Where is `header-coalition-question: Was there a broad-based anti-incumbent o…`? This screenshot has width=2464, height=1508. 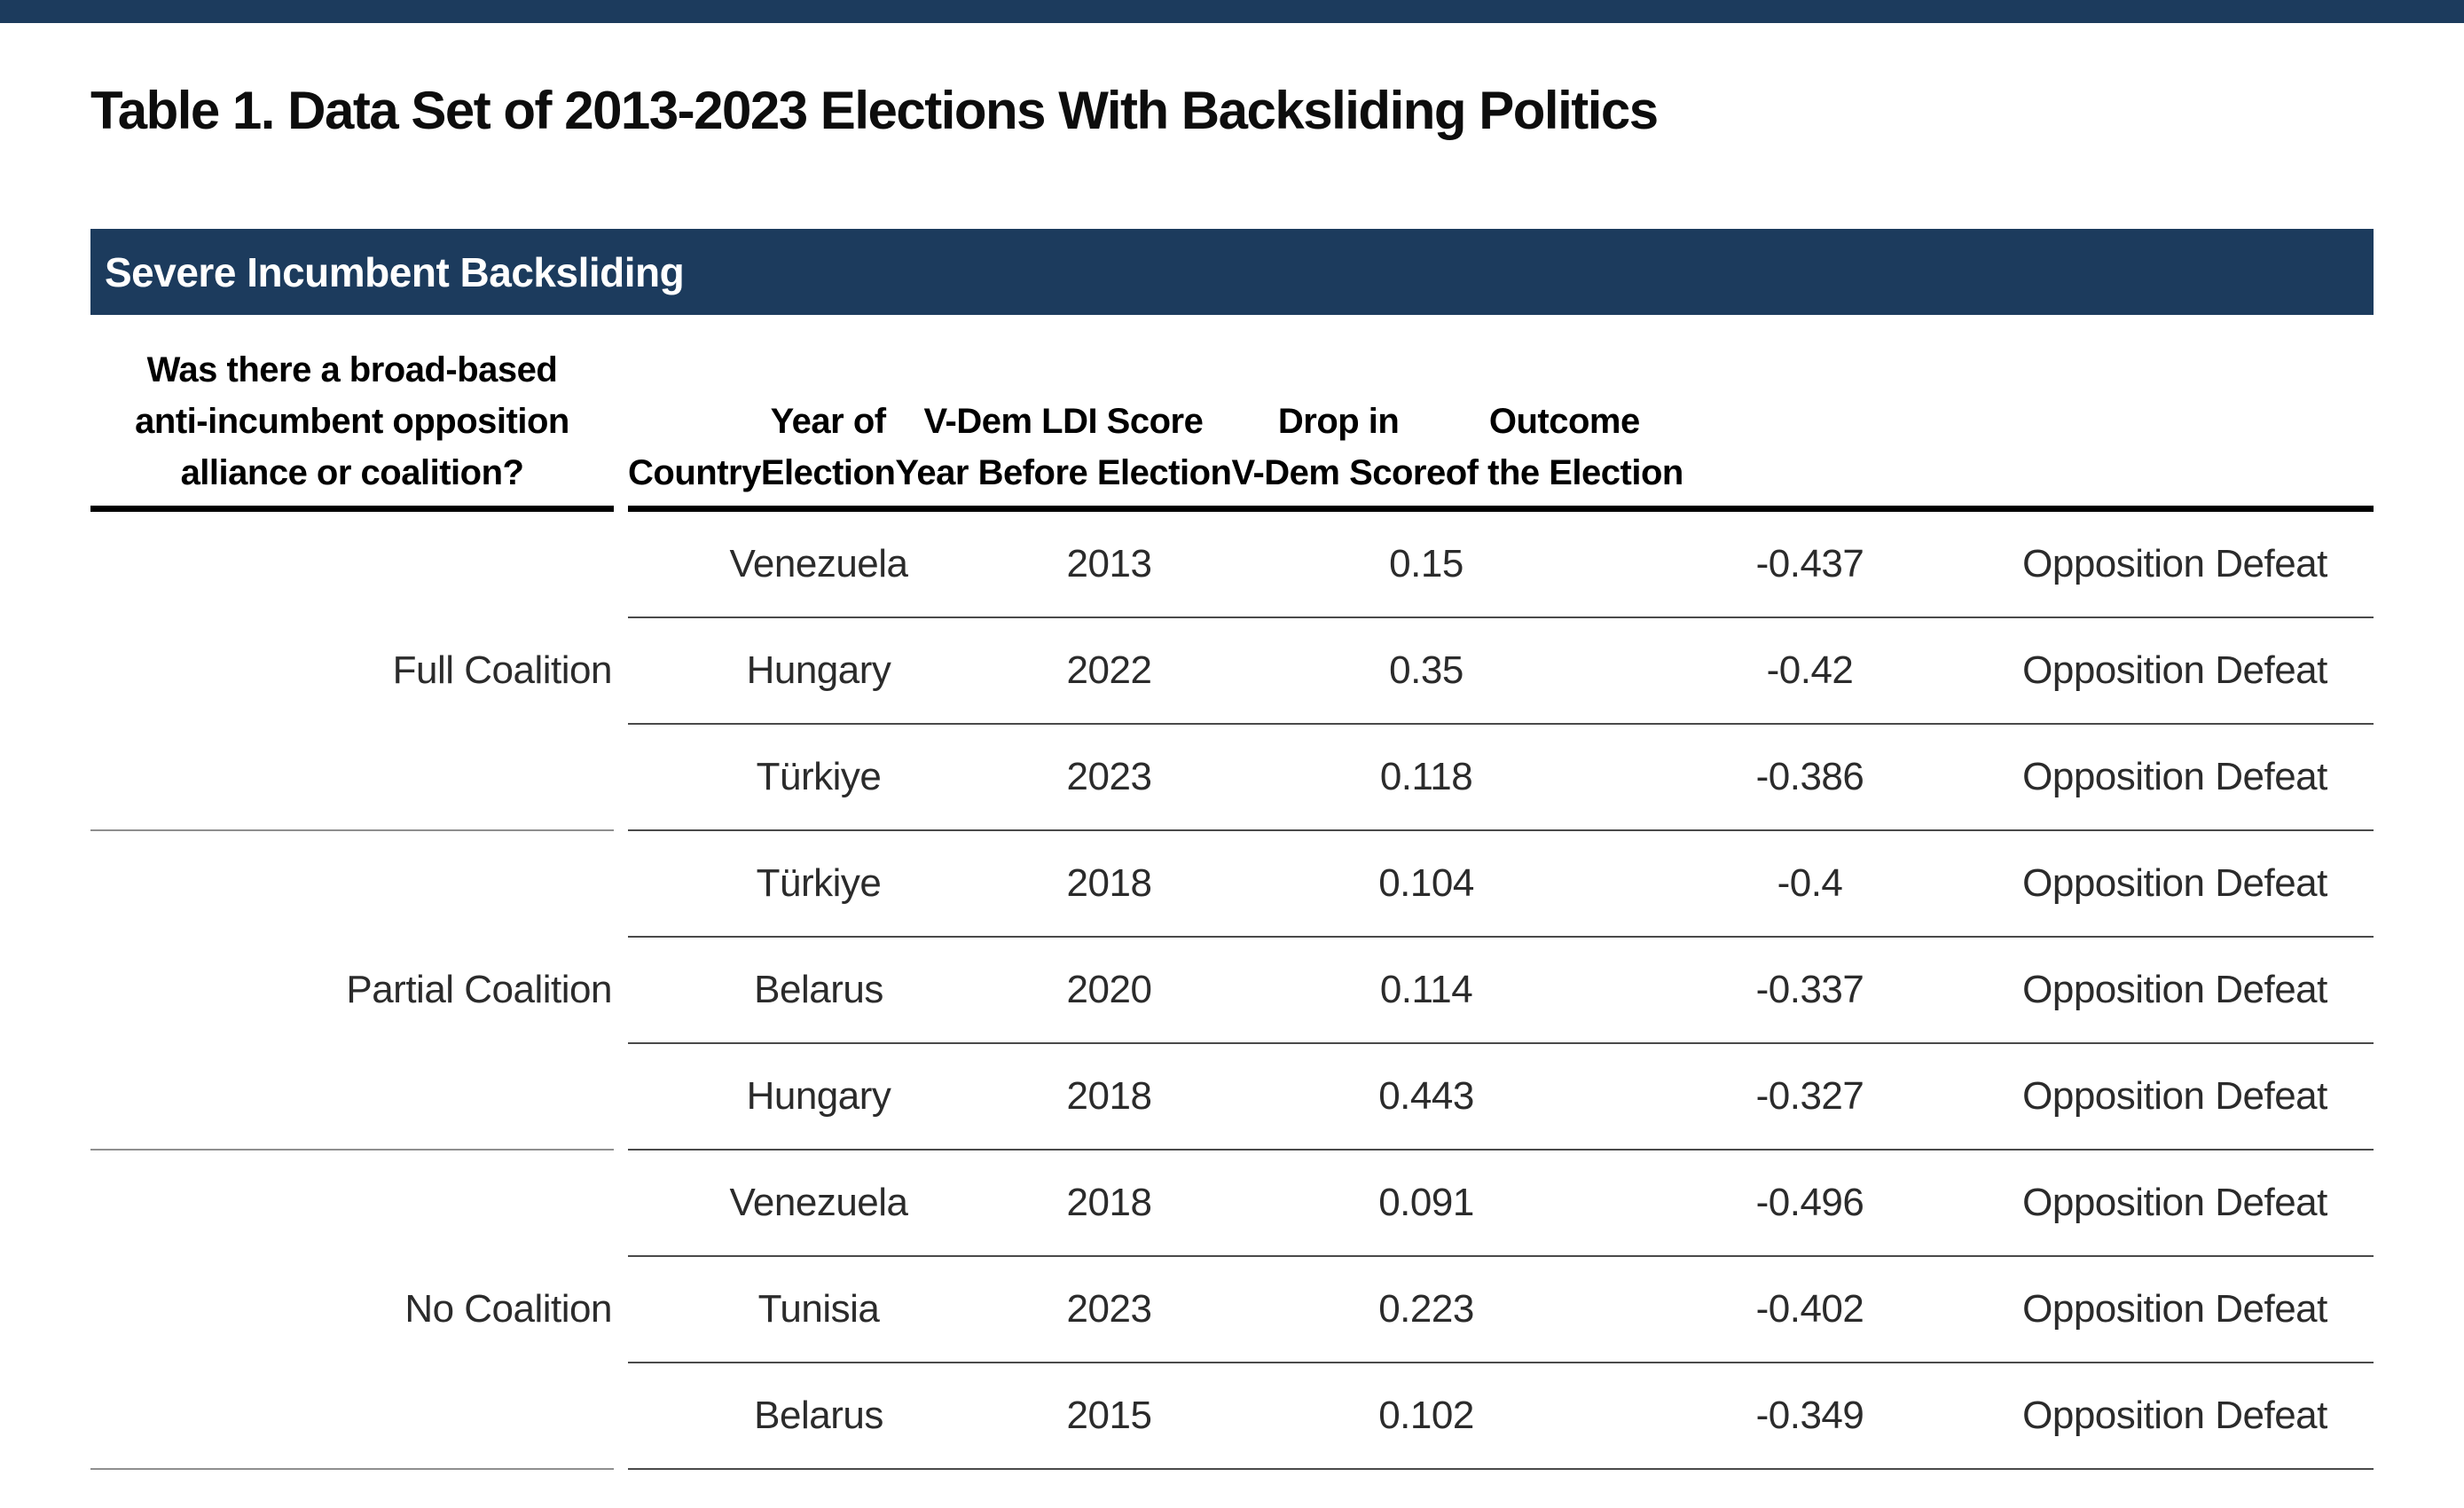
header-coalition-question: Was there a broad-based anti-incumbent o… is located at coordinates (352, 431).